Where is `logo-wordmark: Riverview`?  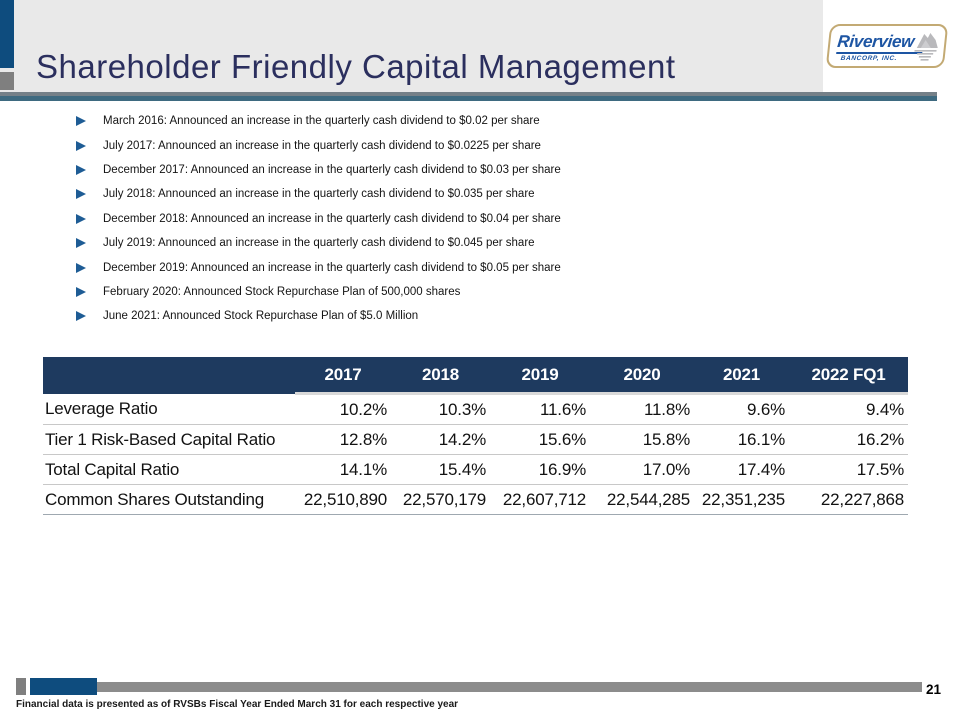
logo-wordmark: Riverview is located at coordinates (876, 41).